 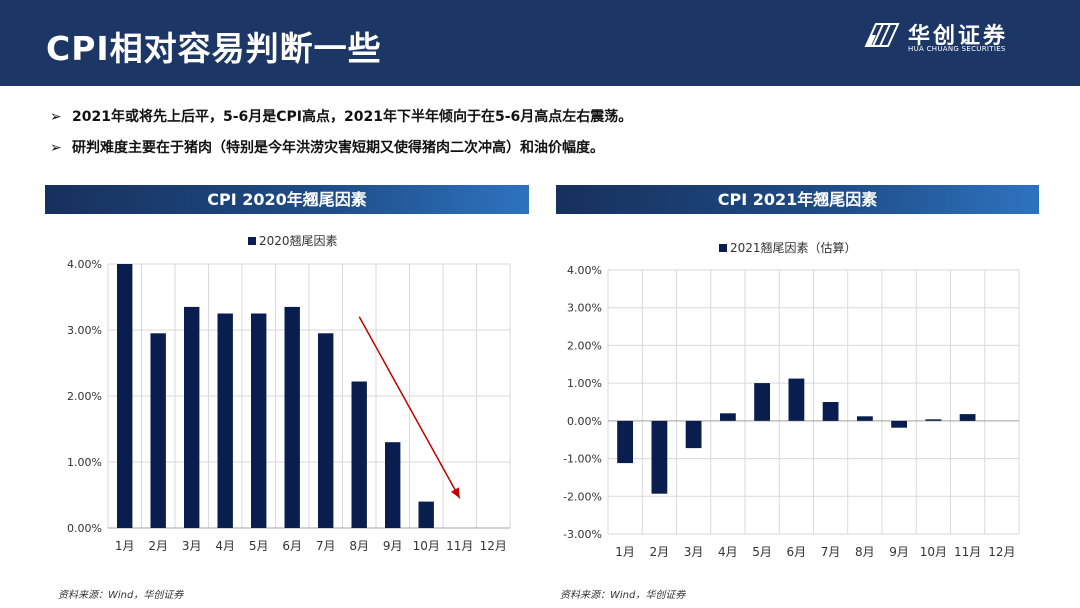 I want to click on y-tick-label: -3.00%, so click(x=582, y=534).